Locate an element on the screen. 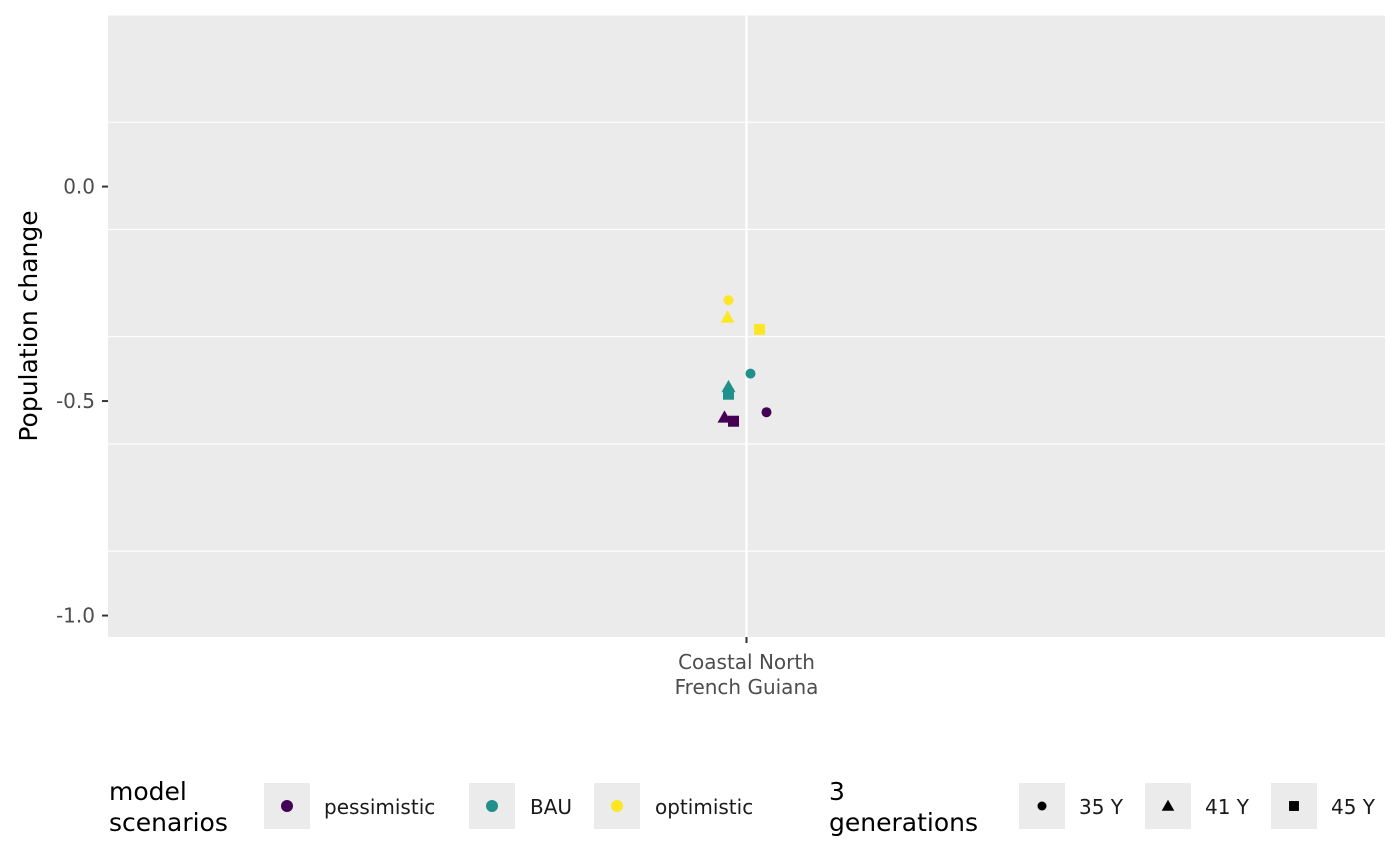  data-point-pessimistic-square is located at coordinates (733, 421).